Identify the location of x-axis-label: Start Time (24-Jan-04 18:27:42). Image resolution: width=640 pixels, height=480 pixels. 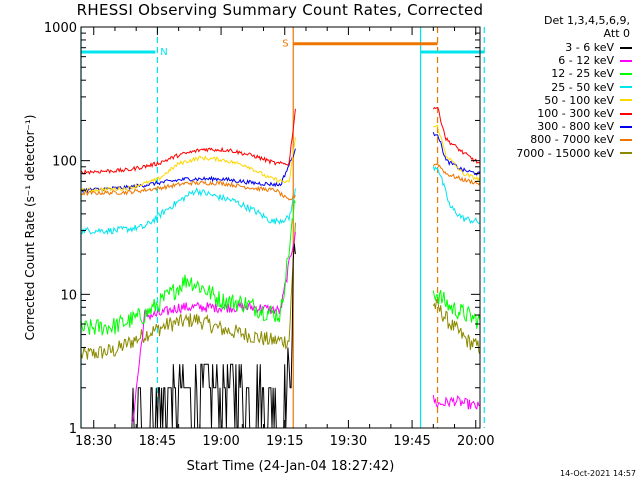
(291, 466).